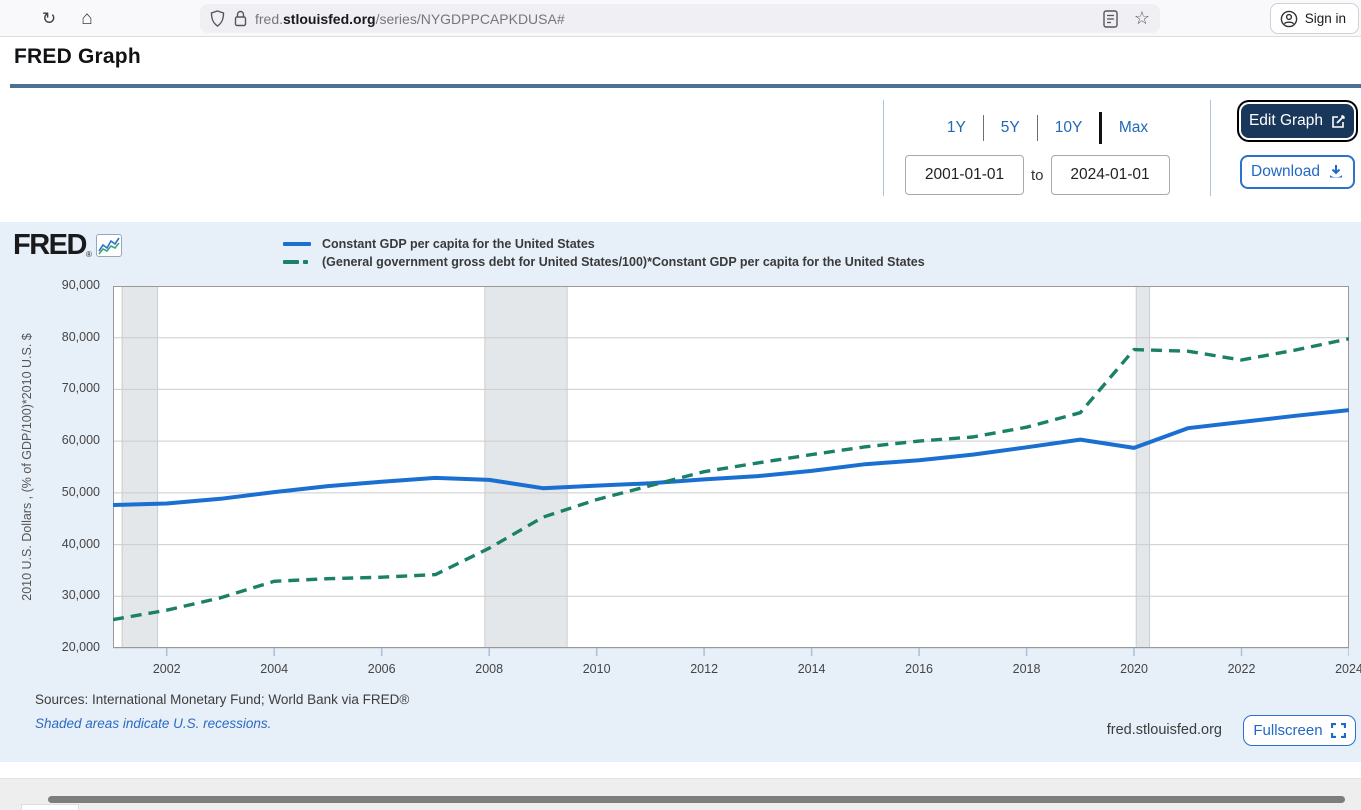 The image size is (1361, 810). I want to click on reader-view-icon, so click(1110, 18).